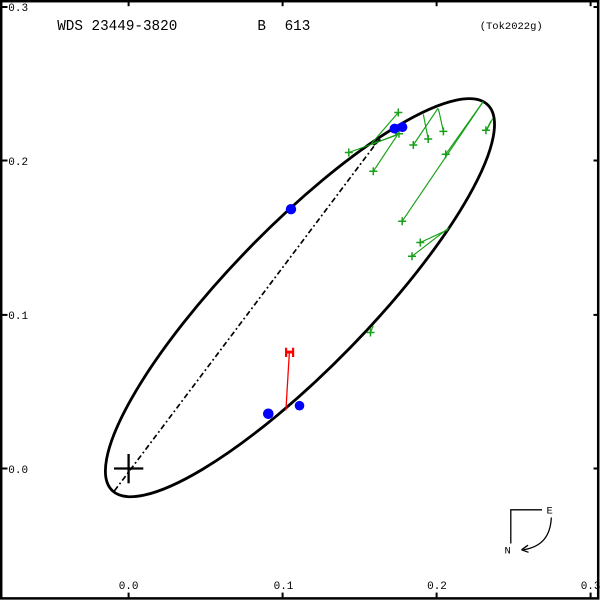  Describe the element at coordinates (298, 27) in the screenshot. I see `svg-text: 613` at that location.